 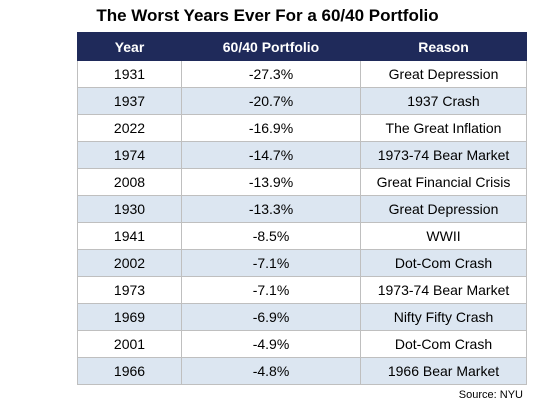 I want to click on table-header: Year 60/40 Portfolio Reason, so click(x=302, y=46).